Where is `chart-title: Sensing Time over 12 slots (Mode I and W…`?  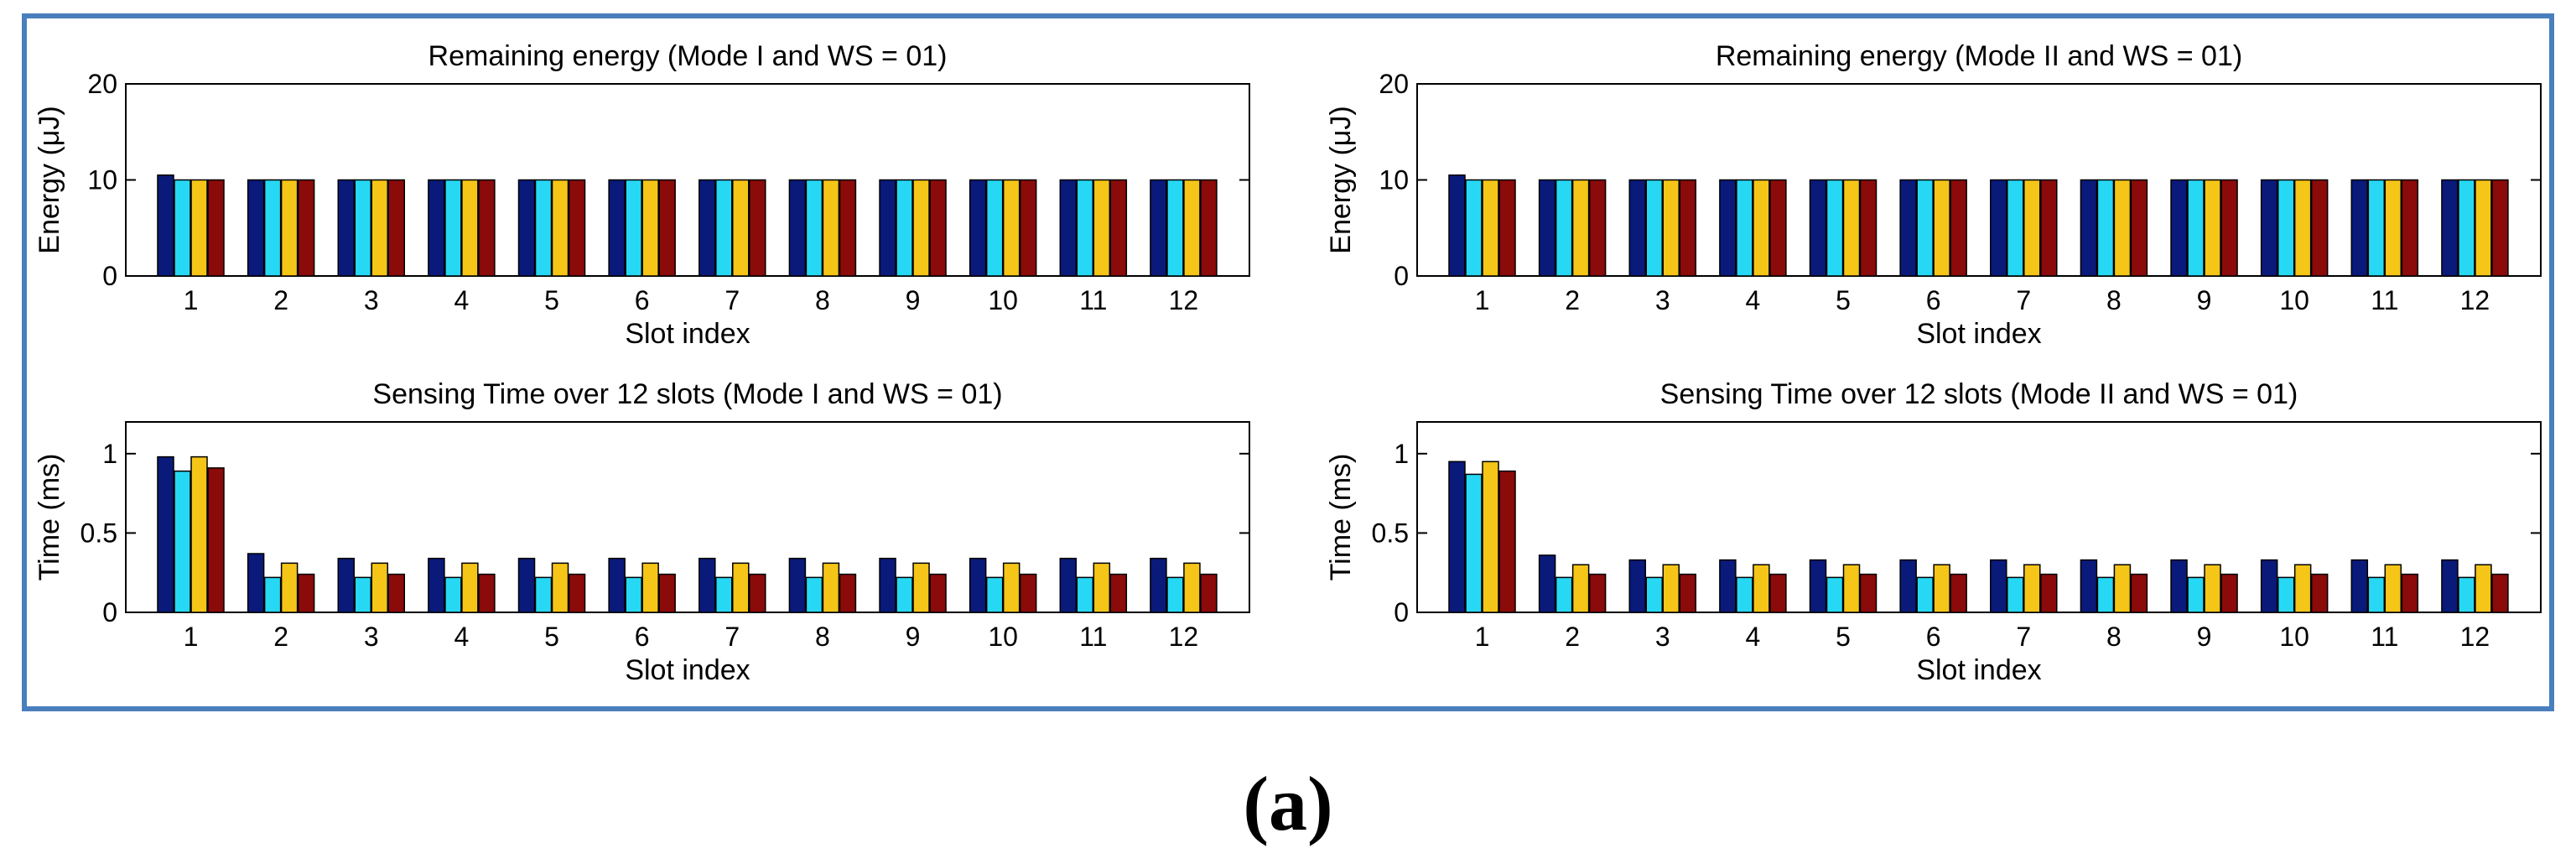
chart-title: Sensing Time over 12 slots (Mode I and W… is located at coordinates (687, 394).